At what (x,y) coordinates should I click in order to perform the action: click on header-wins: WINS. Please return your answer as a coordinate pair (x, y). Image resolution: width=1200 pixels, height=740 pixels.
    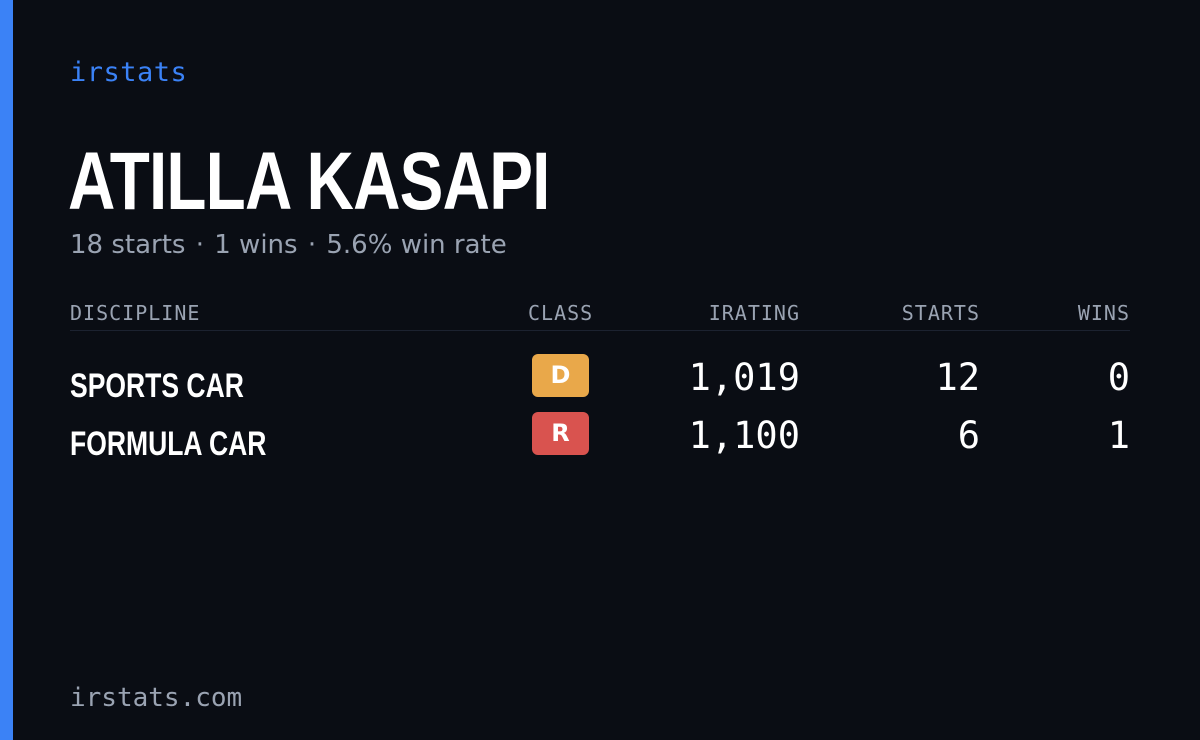
    Looking at the image, I should click on (1103, 313).